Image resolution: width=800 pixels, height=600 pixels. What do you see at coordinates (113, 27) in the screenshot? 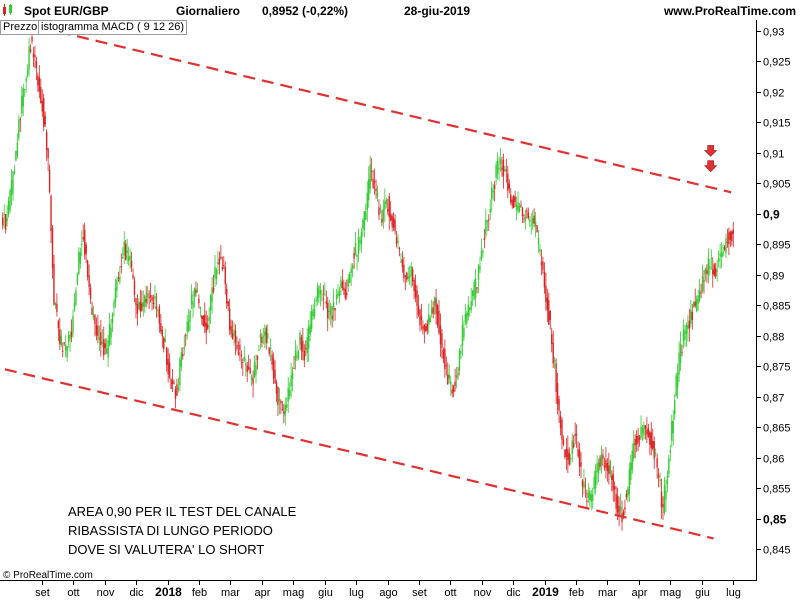
I see `tab-macd-histogram: istogramma MACD ( 9 12 26)` at bounding box center [113, 27].